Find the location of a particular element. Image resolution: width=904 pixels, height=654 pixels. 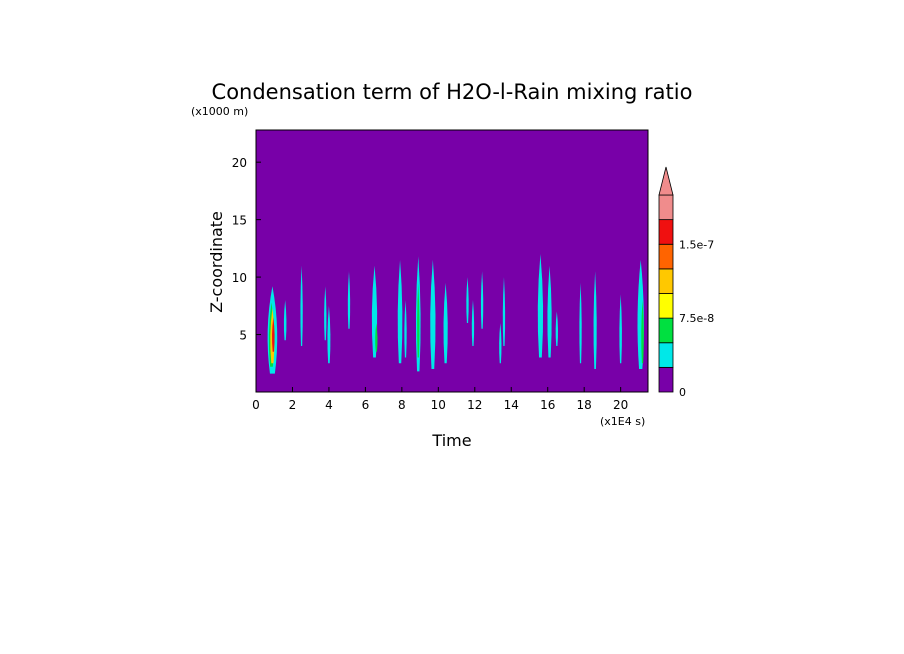

x-tick-label: 4 is located at coordinates (329, 405).